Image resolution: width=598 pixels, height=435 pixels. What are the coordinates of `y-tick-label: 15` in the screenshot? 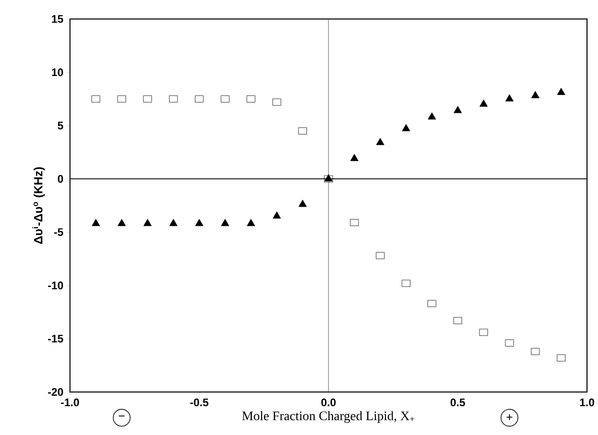 It's located at (58, 19).